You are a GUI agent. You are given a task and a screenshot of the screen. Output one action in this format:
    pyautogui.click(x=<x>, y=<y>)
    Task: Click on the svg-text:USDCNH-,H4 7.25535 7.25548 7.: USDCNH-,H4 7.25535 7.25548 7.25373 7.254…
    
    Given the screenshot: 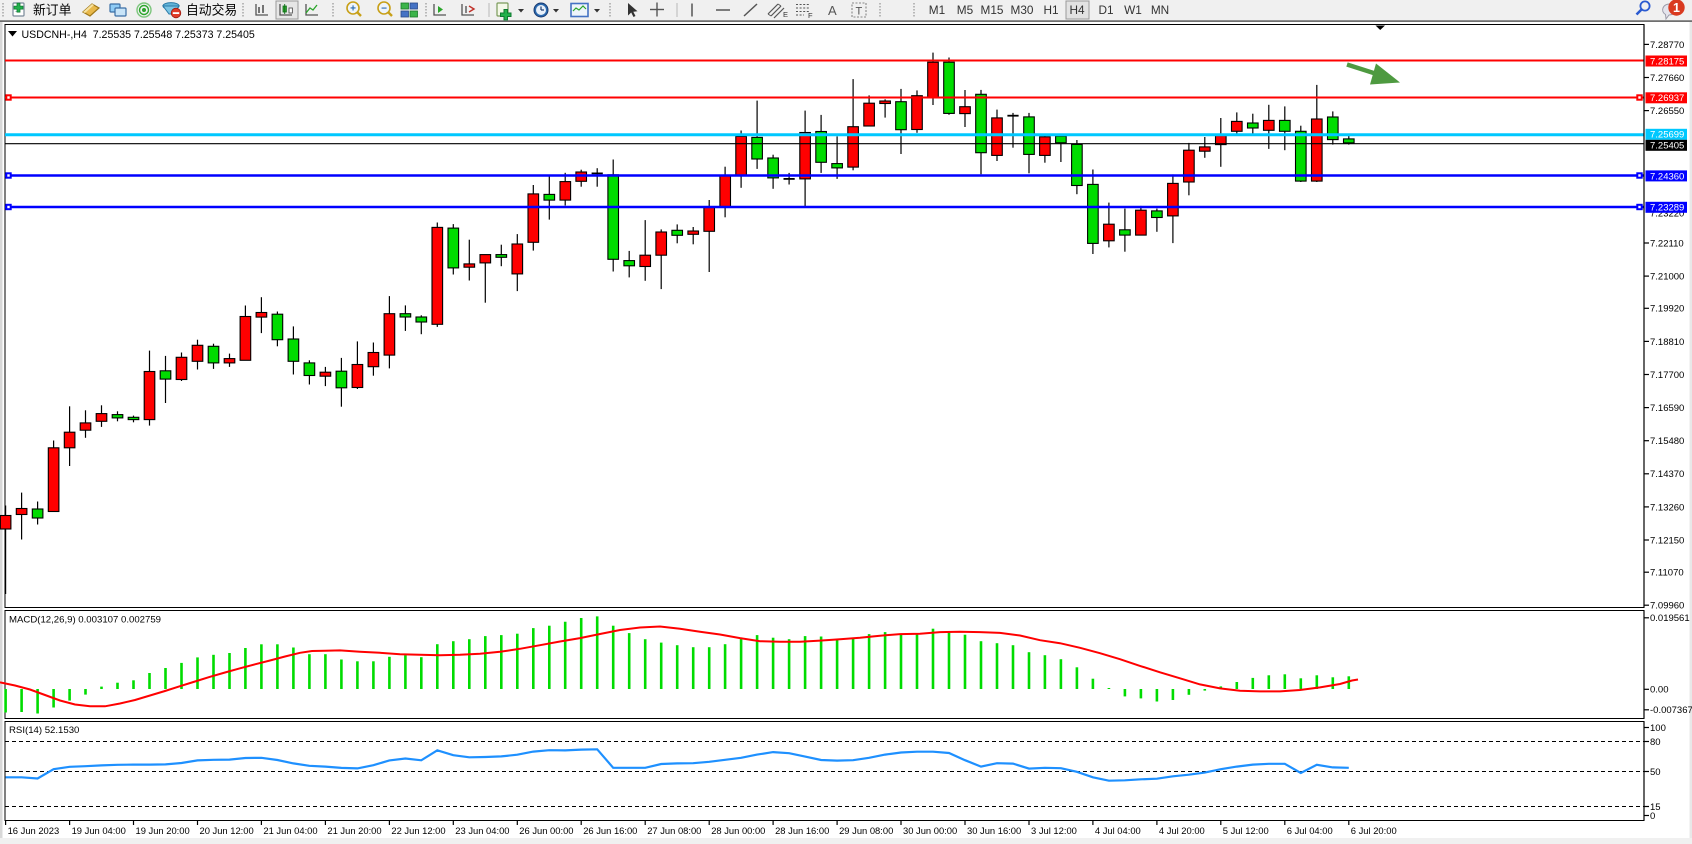 What is the action you would take?
    pyautogui.click(x=138, y=35)
    